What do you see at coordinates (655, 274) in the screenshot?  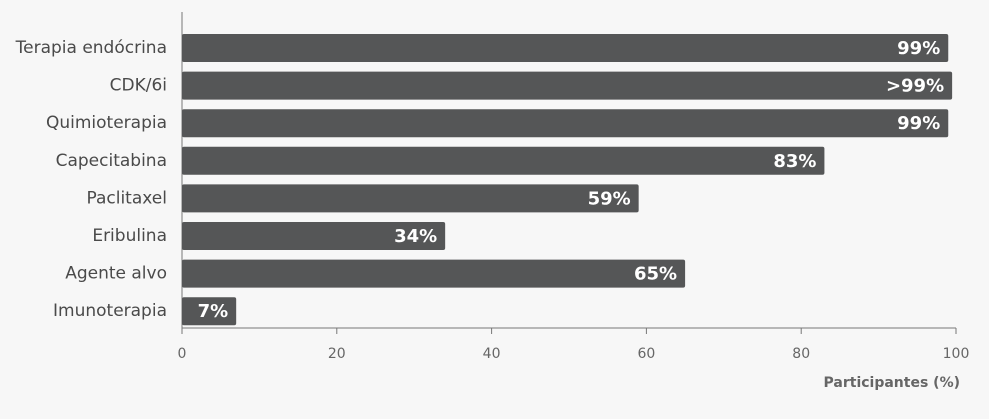 I see `value-label: 65%` at bounding box center [655, 274].